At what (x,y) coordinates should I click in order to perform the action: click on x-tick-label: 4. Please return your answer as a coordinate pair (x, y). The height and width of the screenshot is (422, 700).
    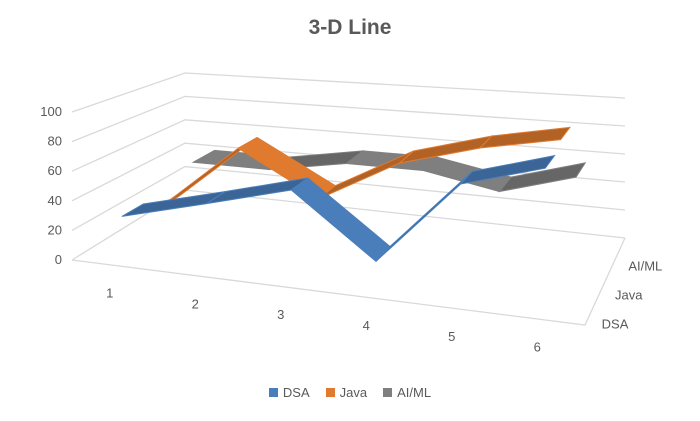
    Looking at the image, I should click on (366, 325).